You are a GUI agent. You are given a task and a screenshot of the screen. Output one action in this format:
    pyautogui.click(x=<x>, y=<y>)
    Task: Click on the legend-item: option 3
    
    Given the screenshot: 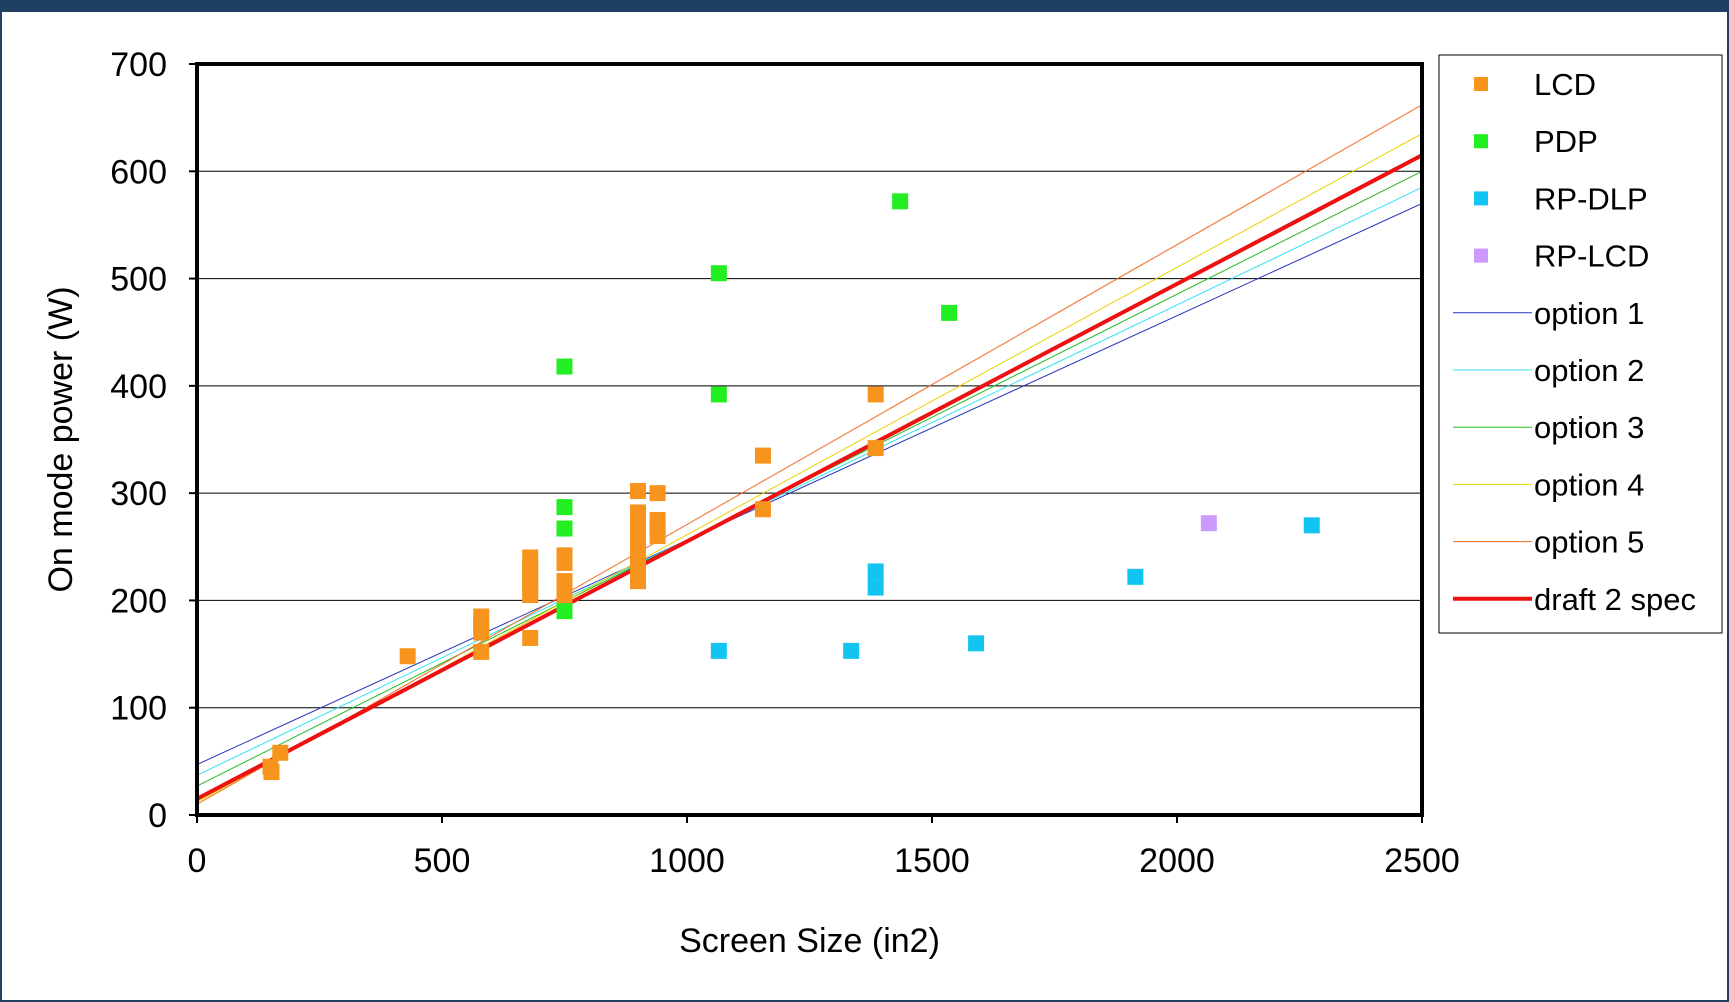 What is the action you would take?
    pyautogui.click(x=1548, y=427)
    